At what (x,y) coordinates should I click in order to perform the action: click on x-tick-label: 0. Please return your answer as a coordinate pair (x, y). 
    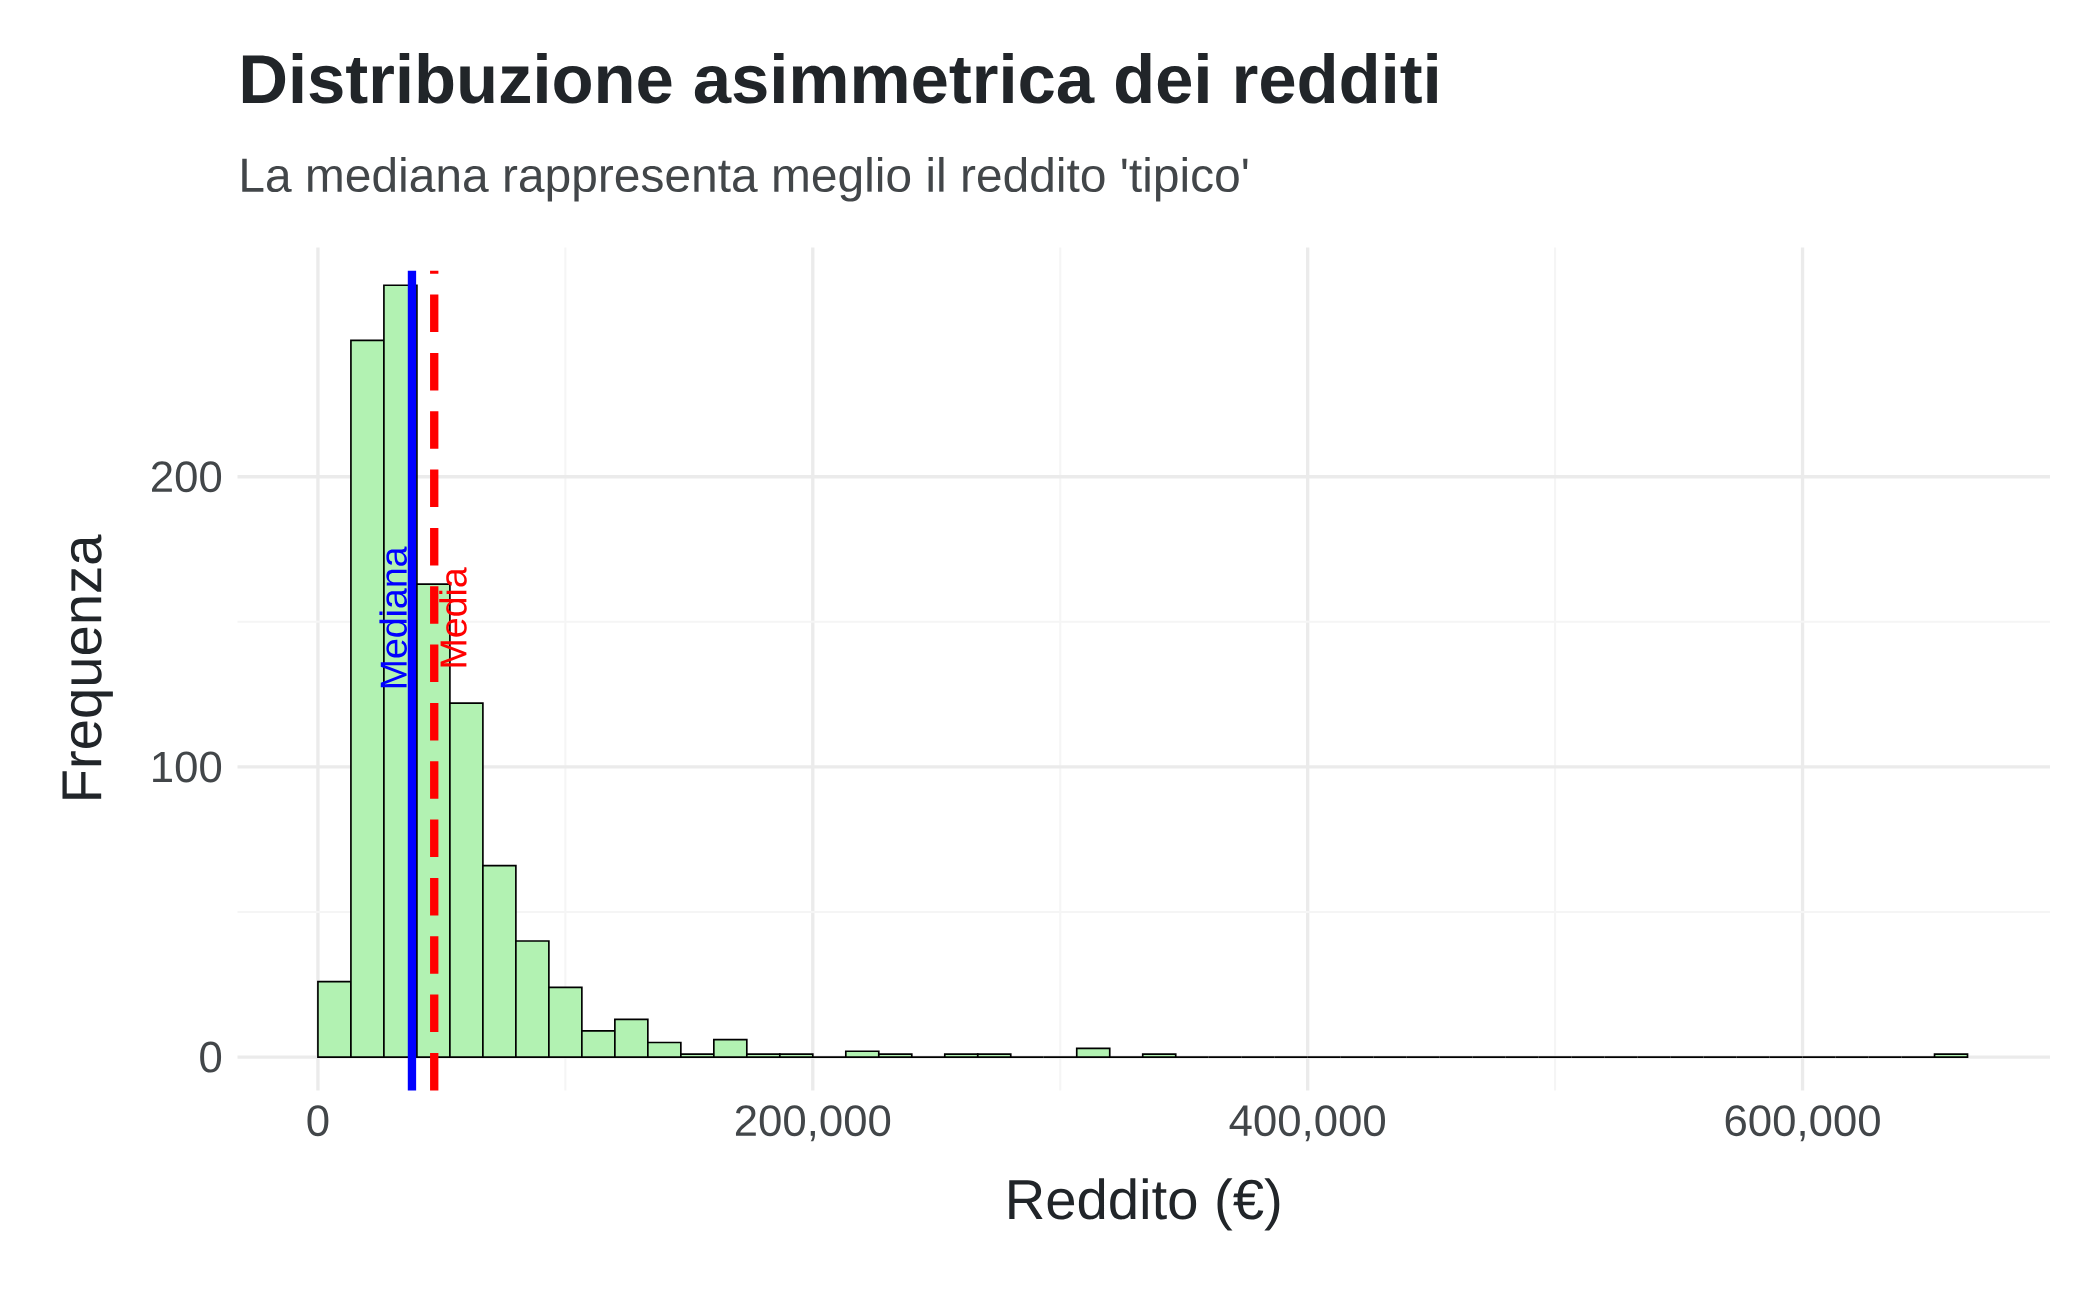
    Looking at the image, I should click on (318, 1121).